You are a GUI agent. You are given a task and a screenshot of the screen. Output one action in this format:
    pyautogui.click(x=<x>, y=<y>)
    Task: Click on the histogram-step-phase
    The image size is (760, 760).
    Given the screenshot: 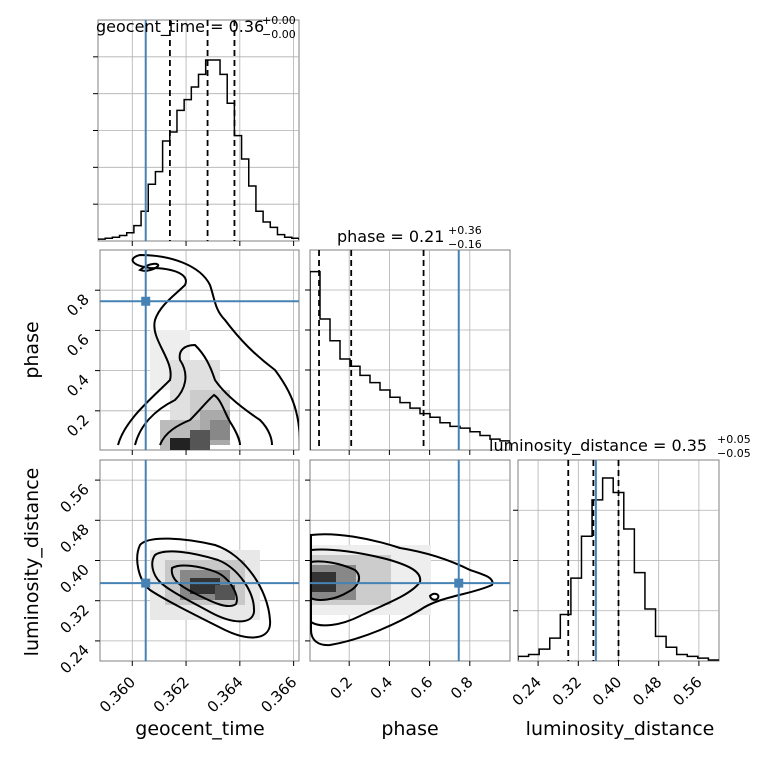 What is the action you would take?
    pyautogui.click(x=410, y=360)
    